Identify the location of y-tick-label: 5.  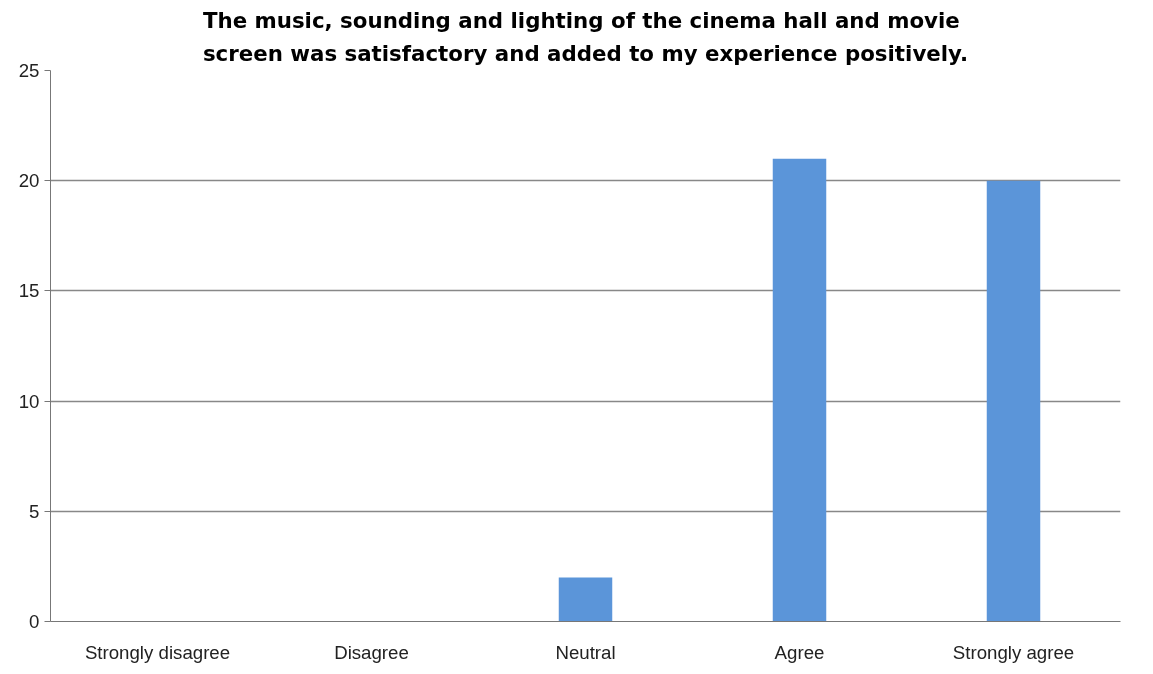
(34, 511).